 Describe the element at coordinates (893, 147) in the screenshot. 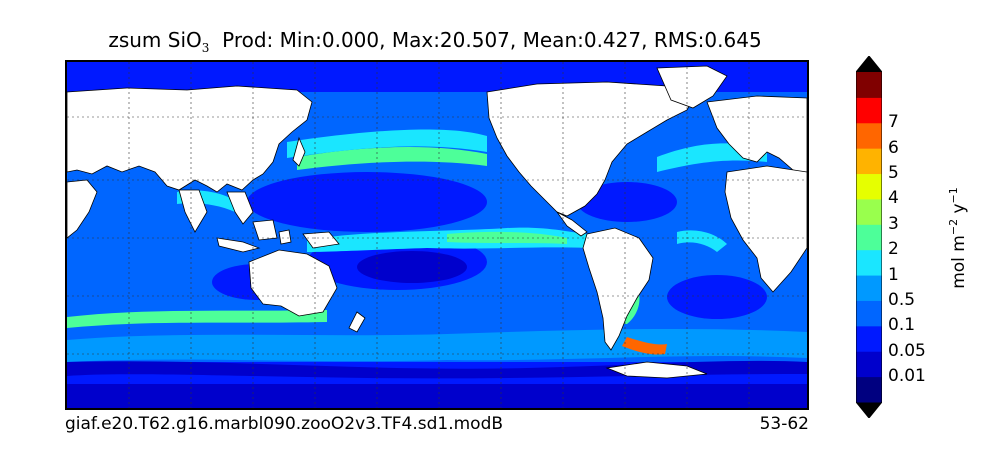

I see `colorbar-tick-label: 6` at that location.